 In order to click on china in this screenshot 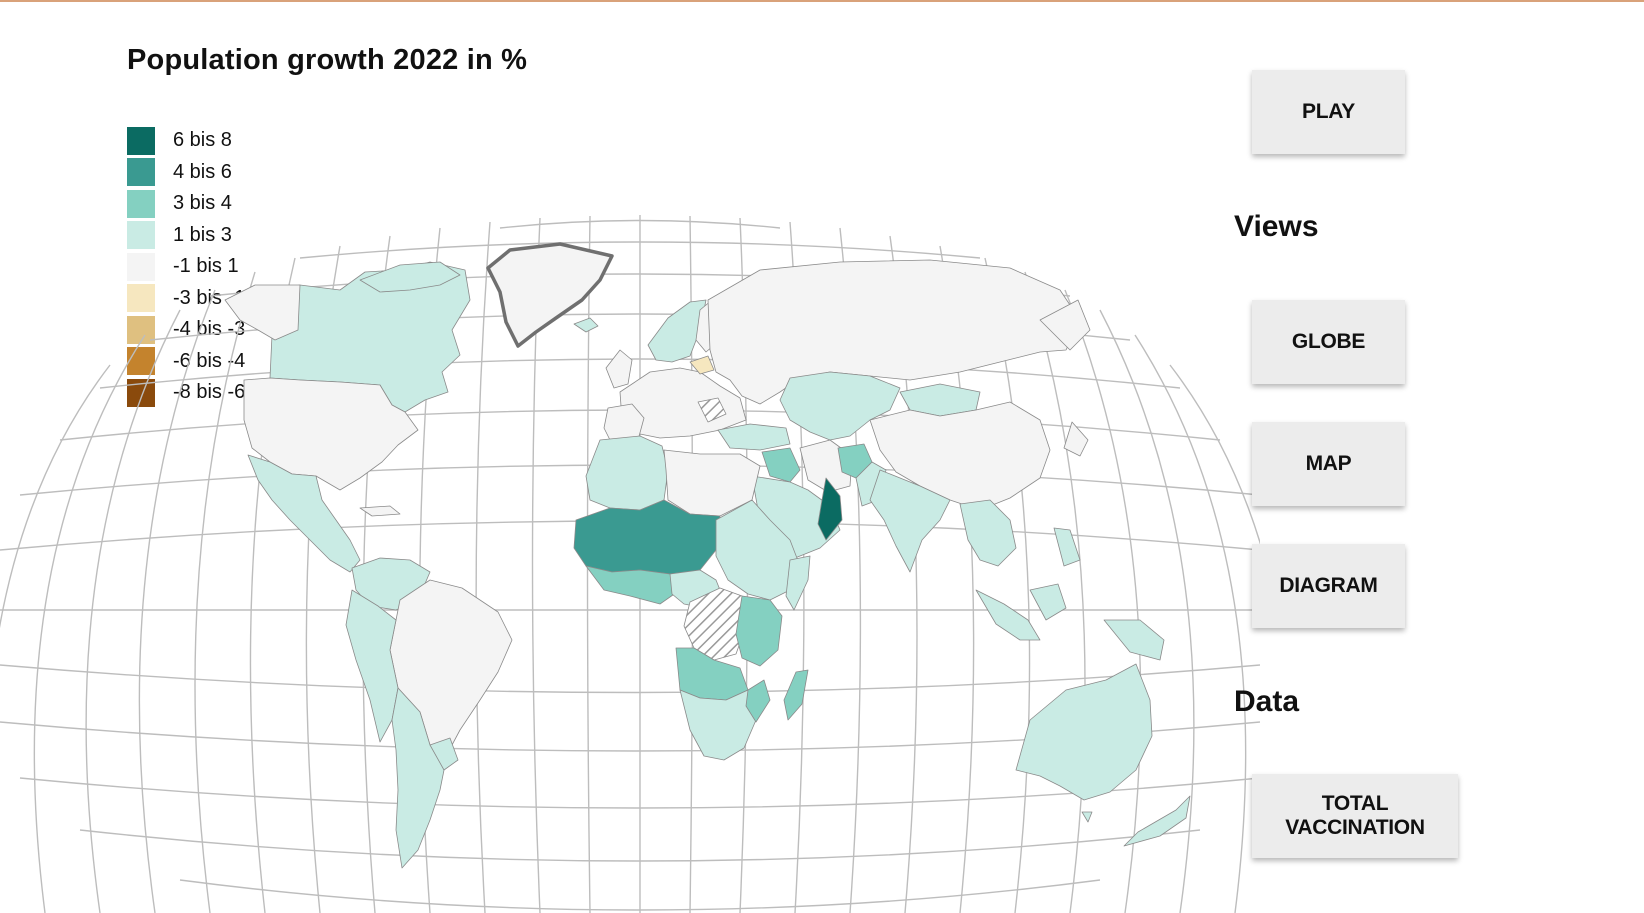, I will do `click(960, 456)`.